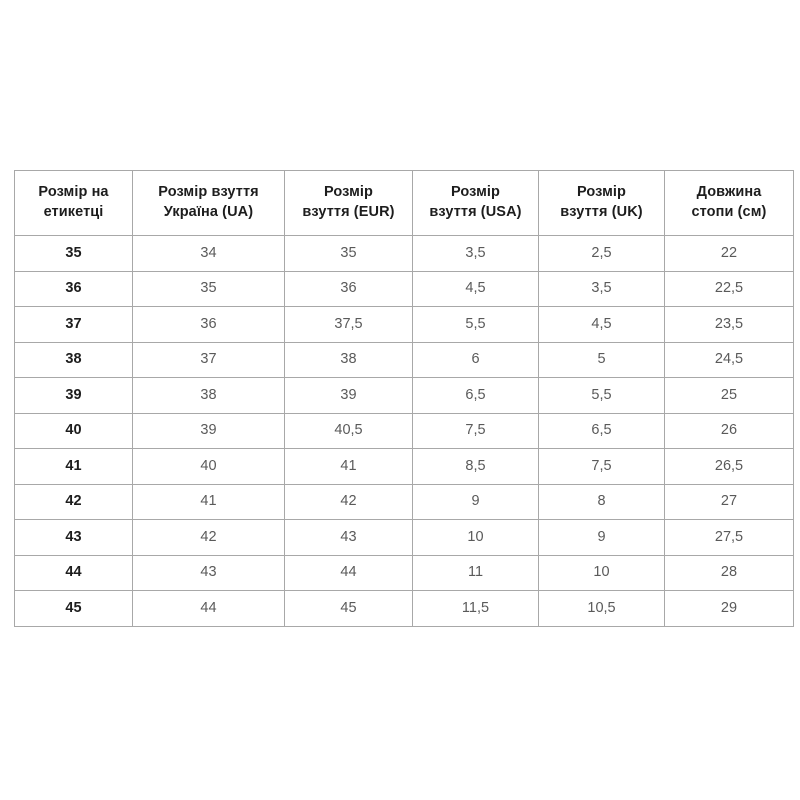 The width and height of the screenshot is (800, 800). Describe the element at coordinates (475, 466) in the screenshot. I see `cell-usa: 8,5` at that location.